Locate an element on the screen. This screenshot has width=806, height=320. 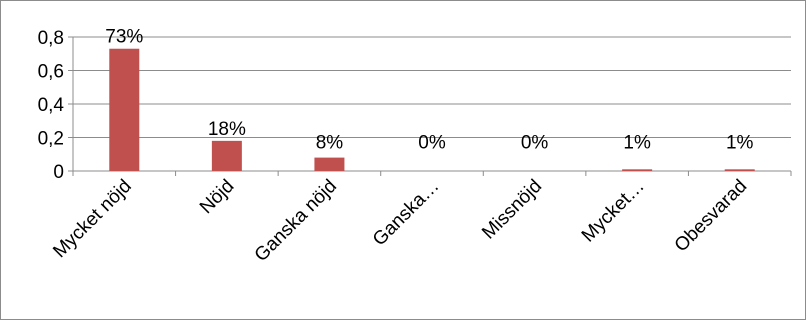
data-label: 8% is located at coordinates (330, 142).